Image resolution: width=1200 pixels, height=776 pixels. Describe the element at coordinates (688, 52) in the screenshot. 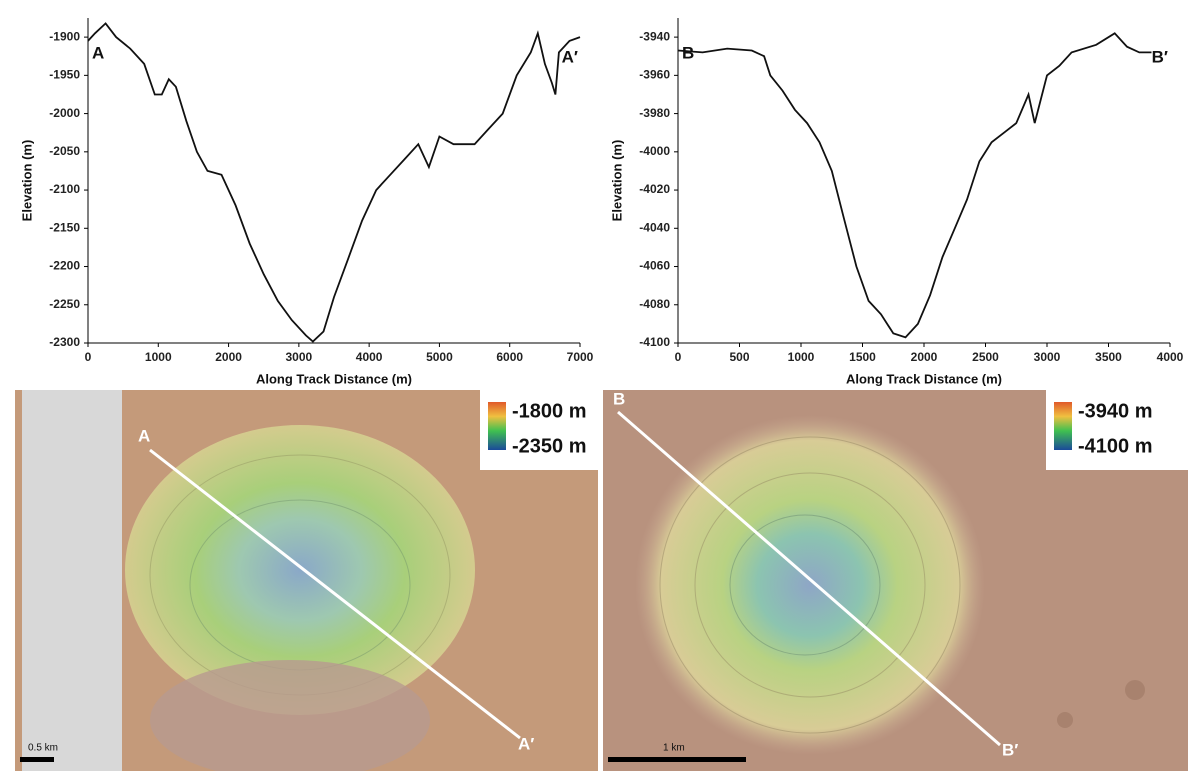

I see `corner-label: B` at that location.